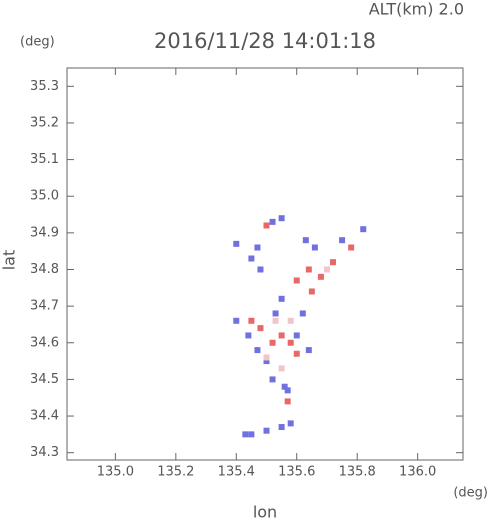 The image size is (491, 521). I want to click on y-tick-label: 35.3, so click(44, 86).